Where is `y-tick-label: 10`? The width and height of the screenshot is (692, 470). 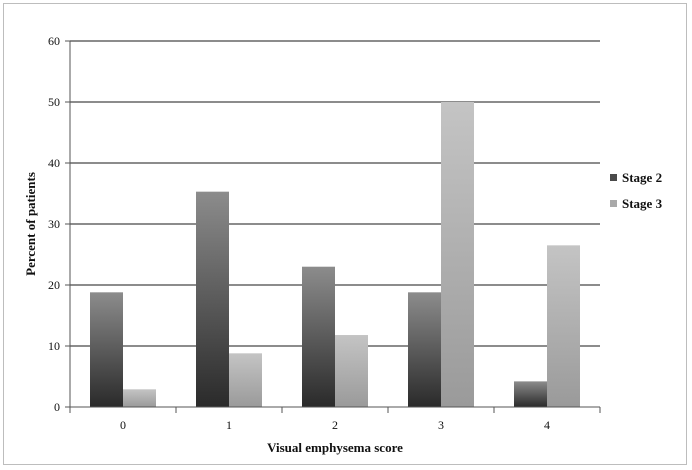
y-tick-label: 10 is located at coordinates (54, 346).